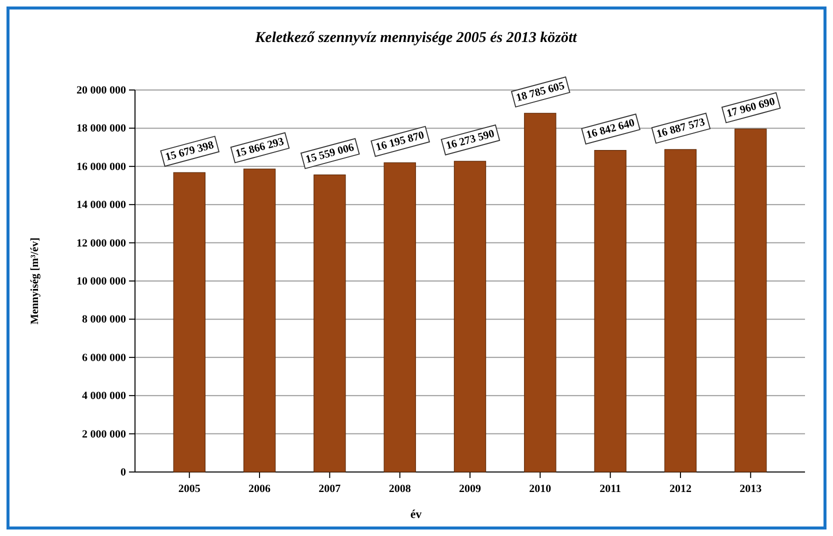  I want to click on data-label: 16 887 573, so click(681, 128).